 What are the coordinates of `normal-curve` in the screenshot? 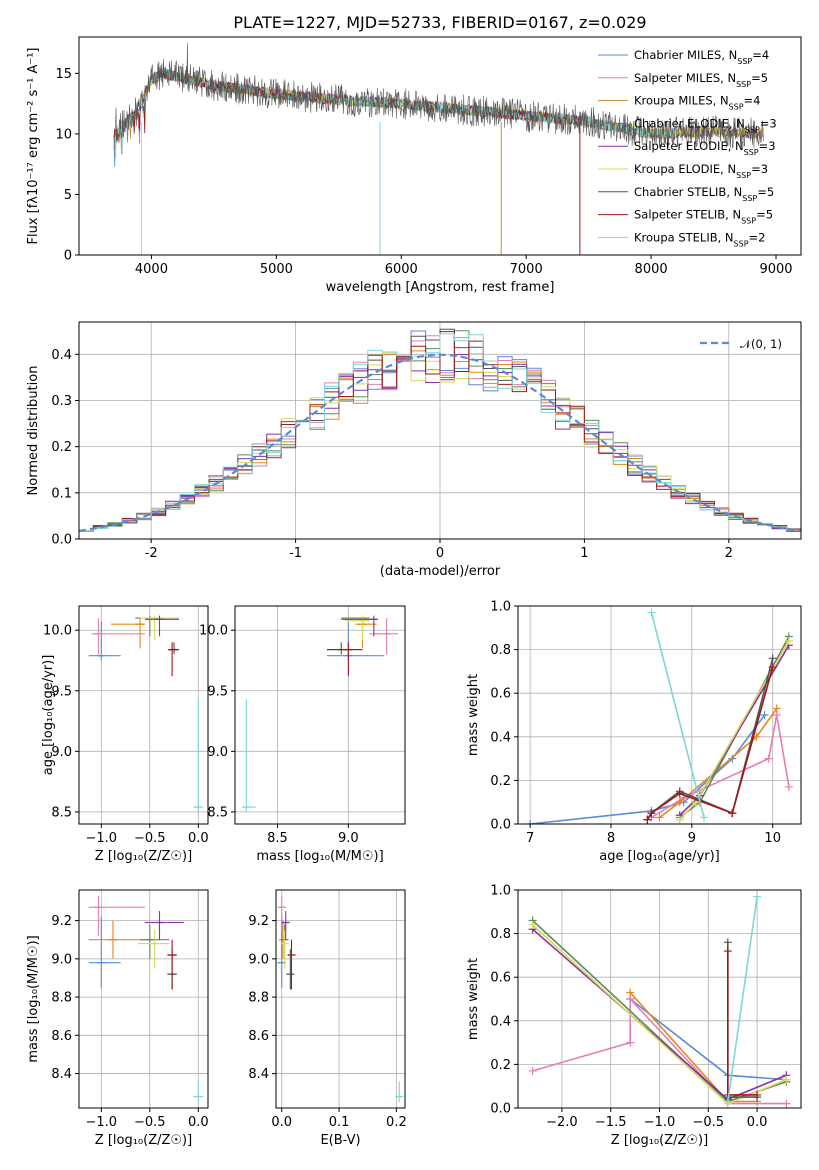 It's located at (440, 442).